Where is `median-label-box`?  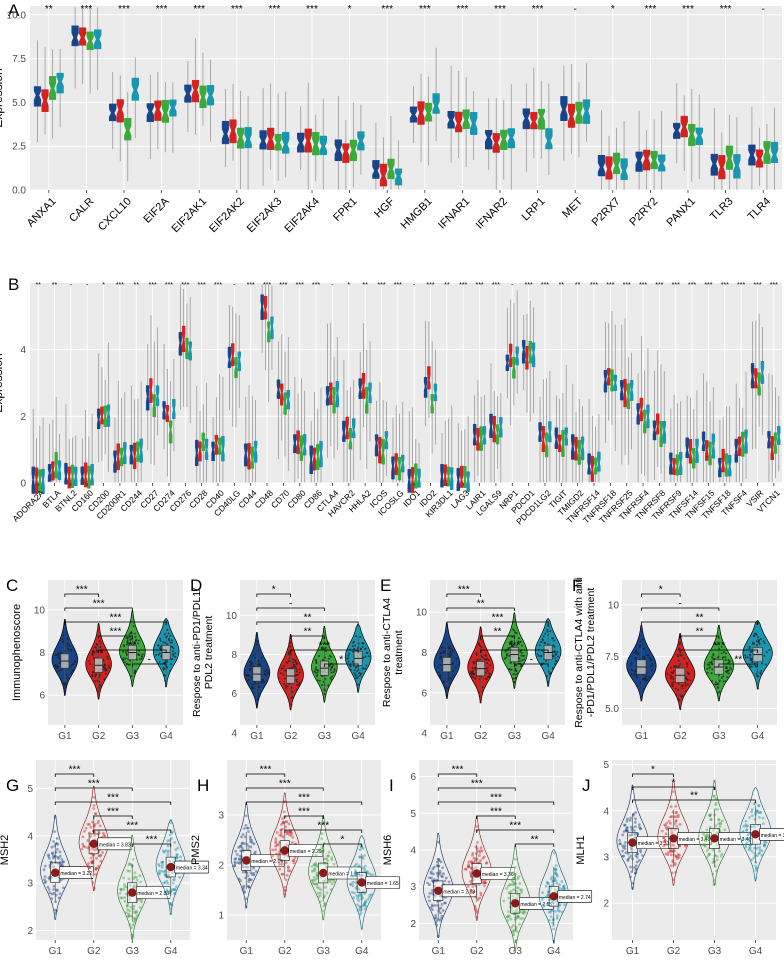 median-label-box is located at coordinates (653, 842).